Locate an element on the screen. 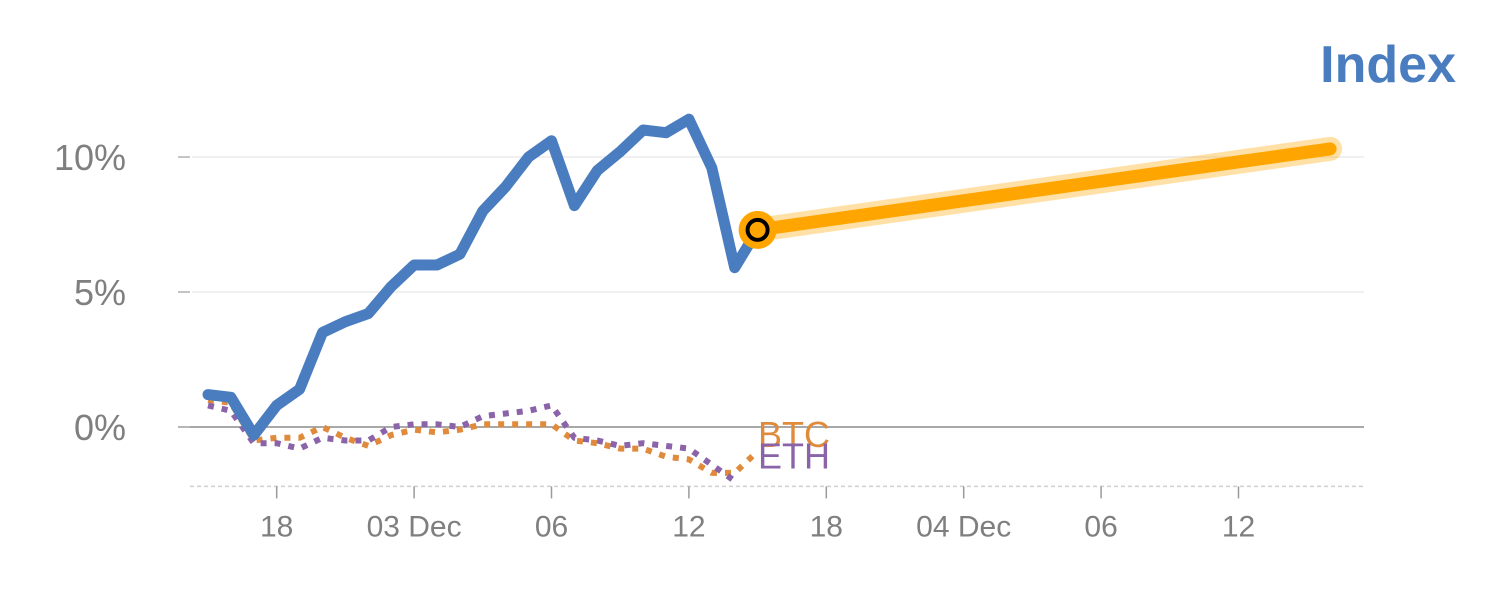 The height and width of the screenshot is (600, 1500). y-tick-label: 0% is located at coordinates (100, 427).